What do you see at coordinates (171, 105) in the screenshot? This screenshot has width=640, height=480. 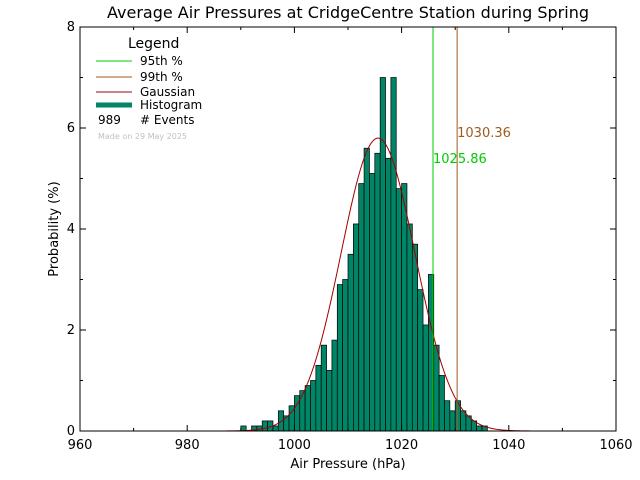 I see `legend-label-histogram: Histogram` at bounding box center [171, 105].